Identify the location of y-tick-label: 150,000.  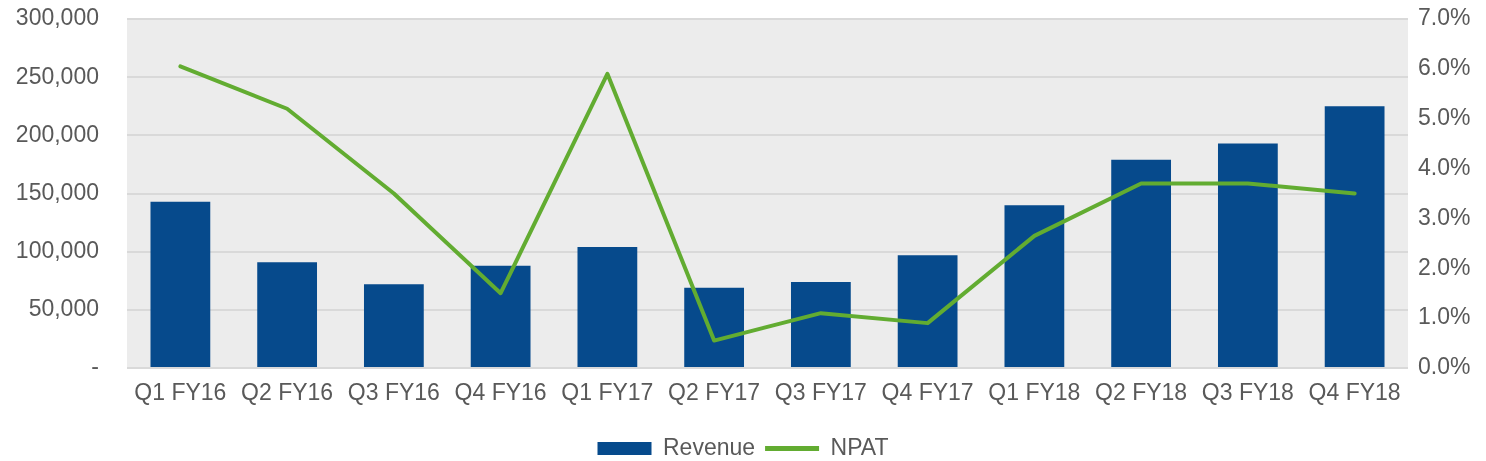
(57, 191).